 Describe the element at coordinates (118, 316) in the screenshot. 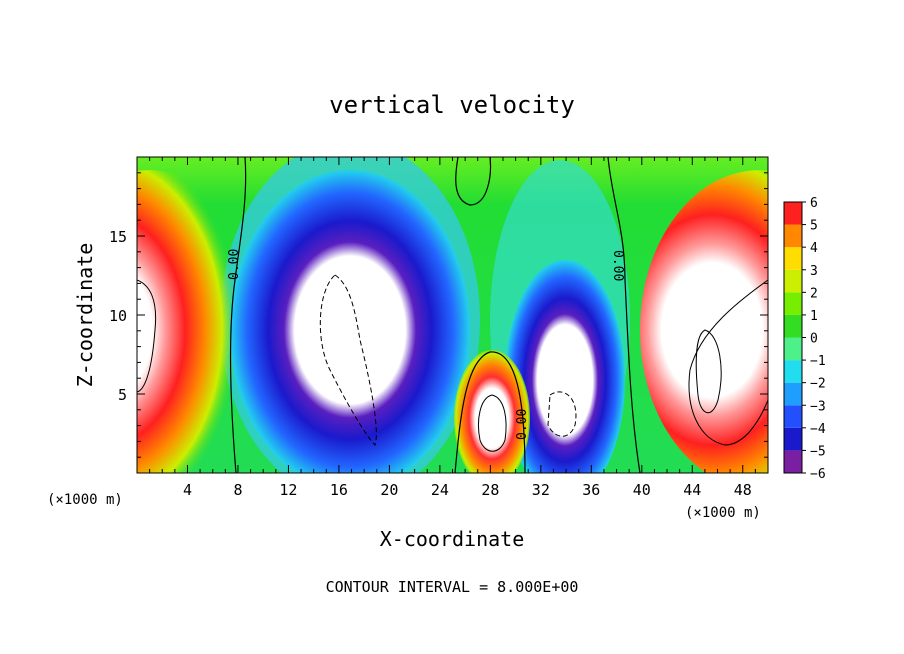

I see `y-tick-label: 10` at that location.